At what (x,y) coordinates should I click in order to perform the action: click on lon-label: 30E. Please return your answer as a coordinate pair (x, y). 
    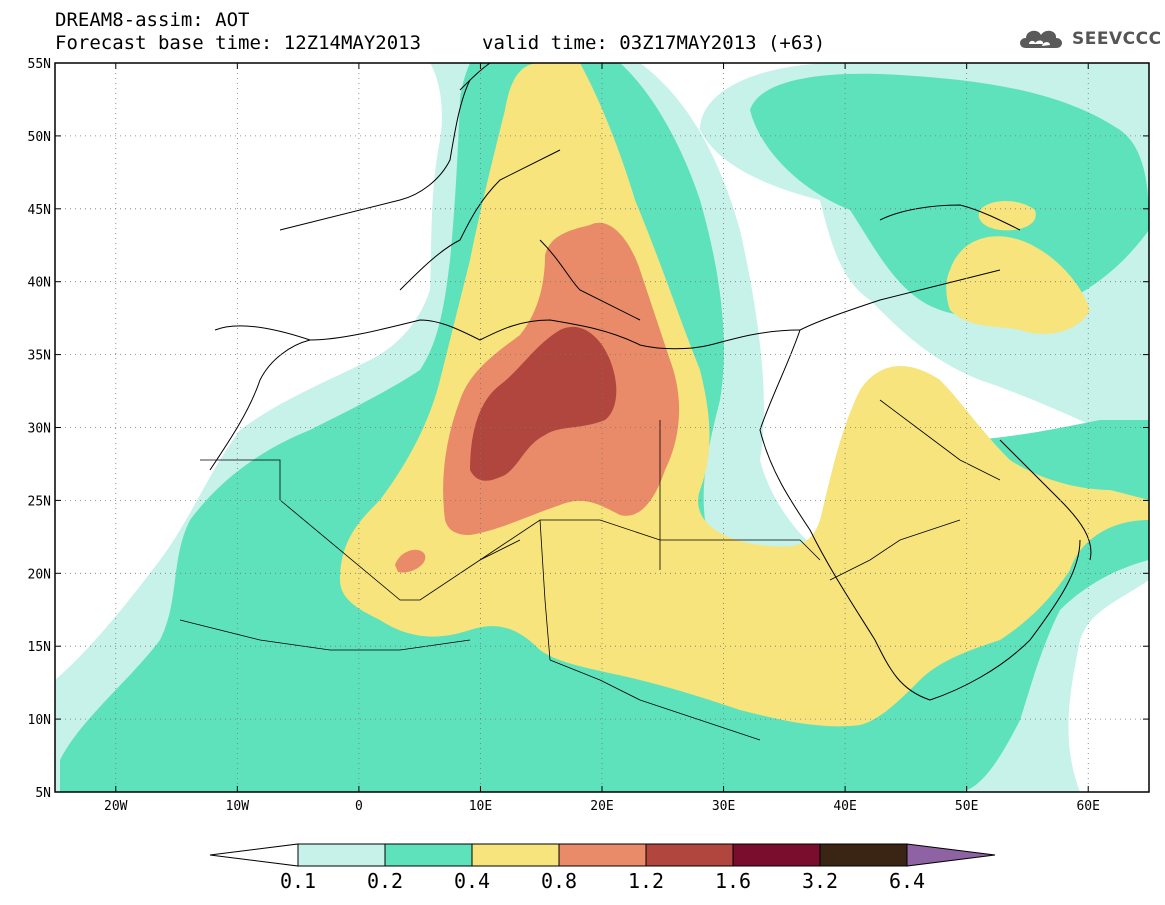
    Looking at the image, I should click on (723, 806).